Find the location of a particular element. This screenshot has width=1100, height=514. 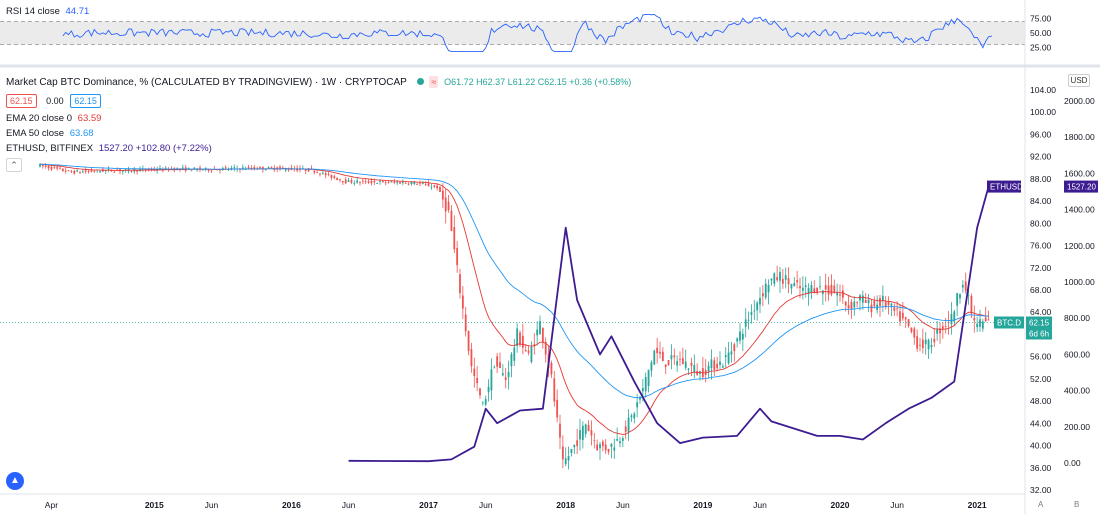

btc-tag-countdown: 6d 6h is located at coordinates (1039, 334).